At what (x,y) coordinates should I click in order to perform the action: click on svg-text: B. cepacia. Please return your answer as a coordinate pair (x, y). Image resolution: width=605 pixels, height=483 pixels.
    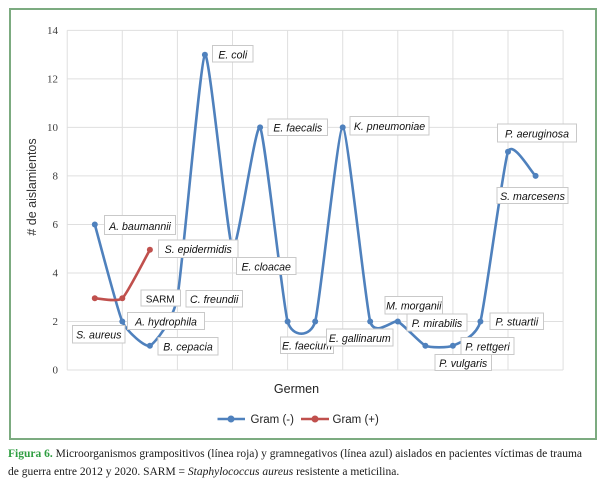
    Looking at the image, I should click on (188, 348).